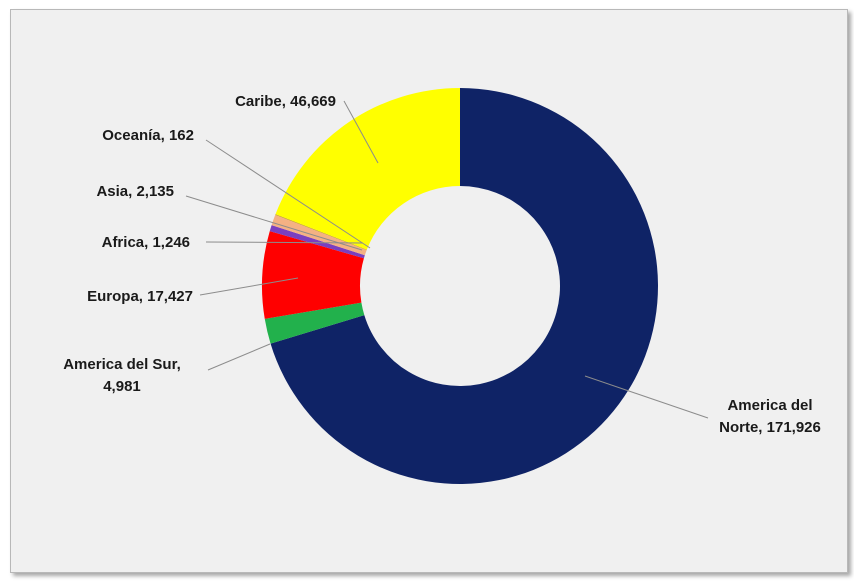 This screenshot has height=581, width=854. What do you see at coordinates (313, 275) in the screenshot?
I see `slice-europa` at bounding box center [313, 275].